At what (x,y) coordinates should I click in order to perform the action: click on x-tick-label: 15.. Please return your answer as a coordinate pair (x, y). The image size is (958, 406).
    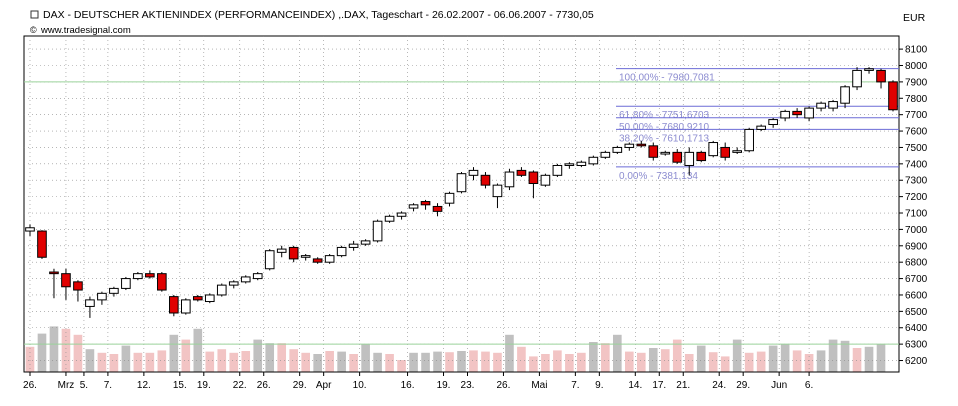
    Looking at the image, I should click on (180, 385).